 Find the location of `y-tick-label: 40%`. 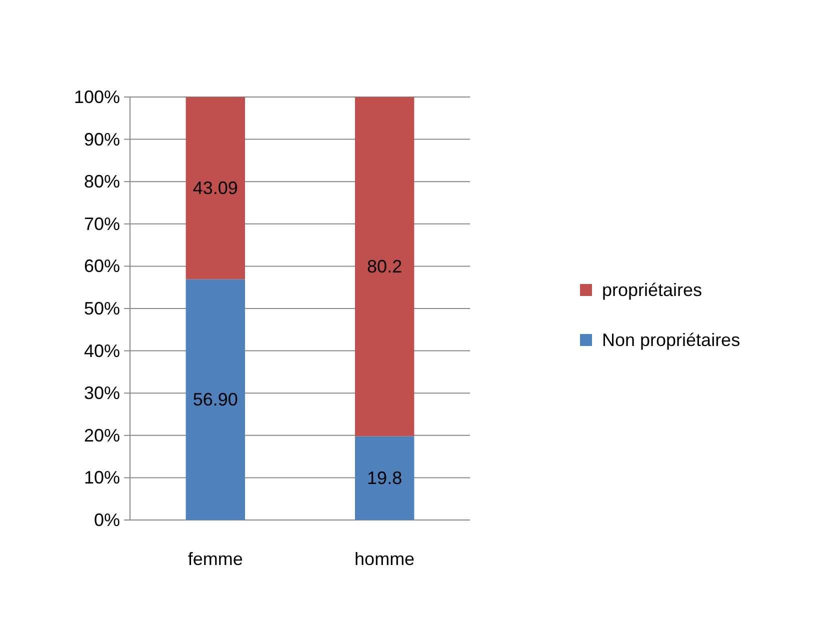

y-tick-label: 40% is located at coordinates (102, 350).